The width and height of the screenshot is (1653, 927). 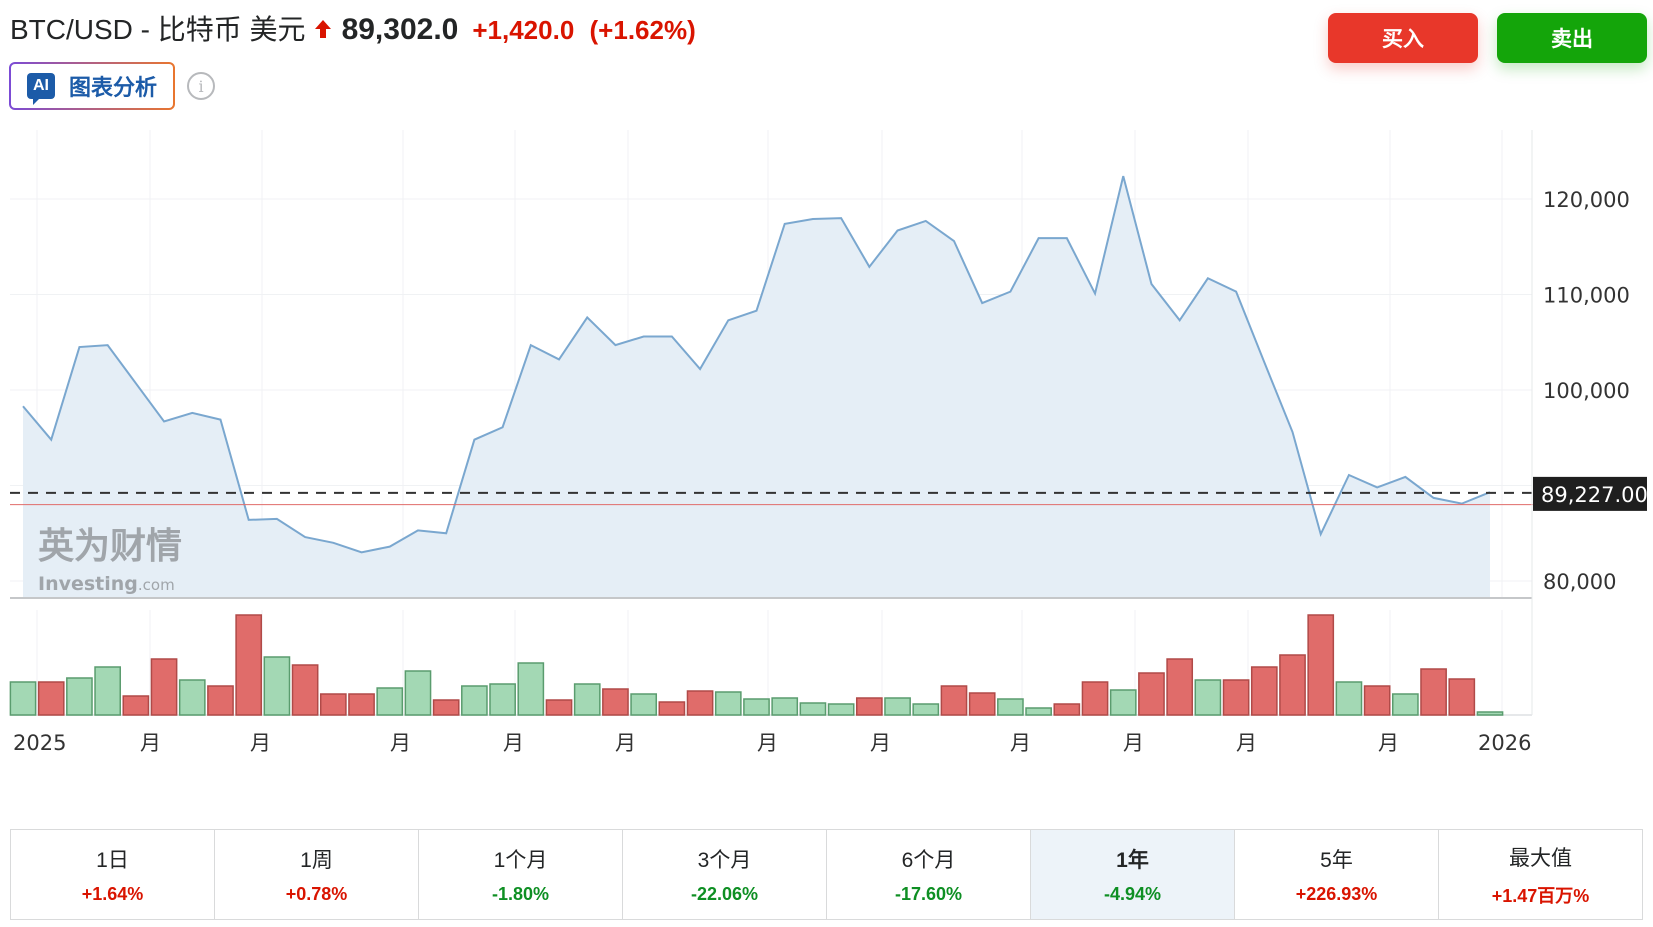 I want to click on period-change-value: -4.94%, so click(x=1132, y=894).